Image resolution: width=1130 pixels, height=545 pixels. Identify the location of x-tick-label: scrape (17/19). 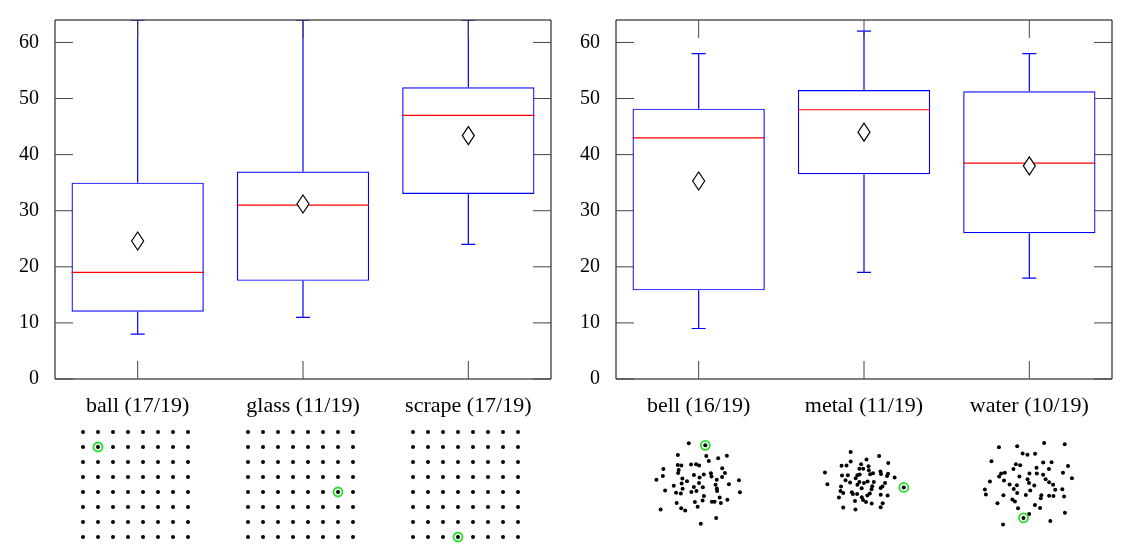
(468, 404).